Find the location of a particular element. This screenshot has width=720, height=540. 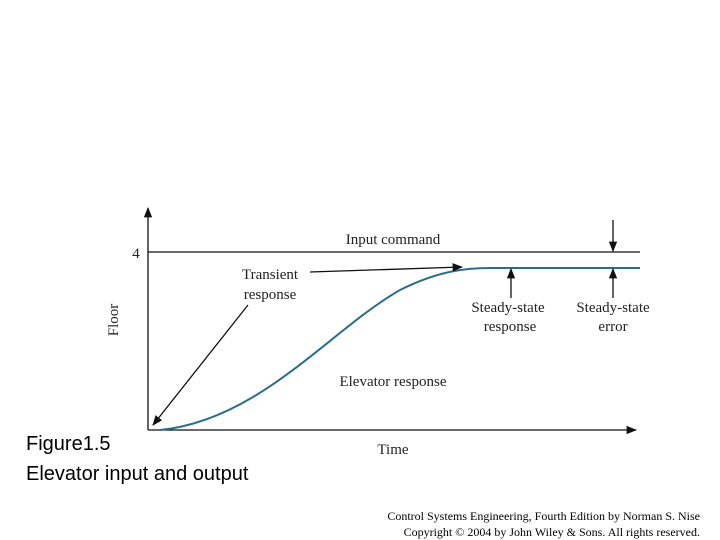

annotation: Transient is located at coordinates (270, 275).